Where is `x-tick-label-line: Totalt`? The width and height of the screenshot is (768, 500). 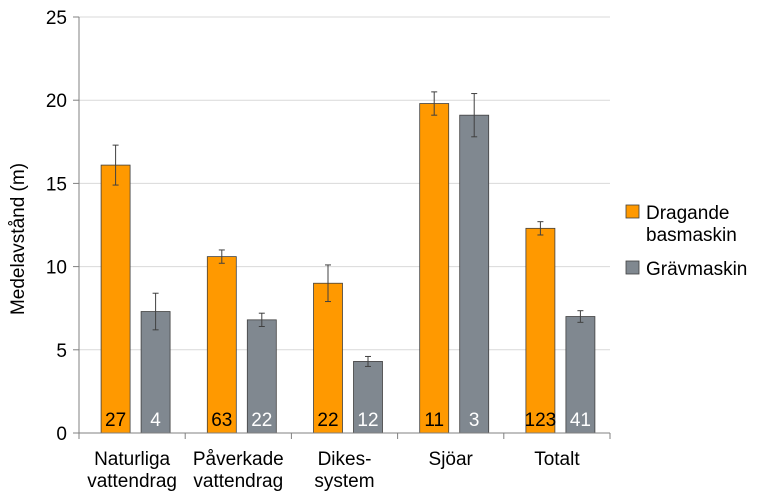
x-tick-label-line: Totalt is located at coordinates (557, 459).